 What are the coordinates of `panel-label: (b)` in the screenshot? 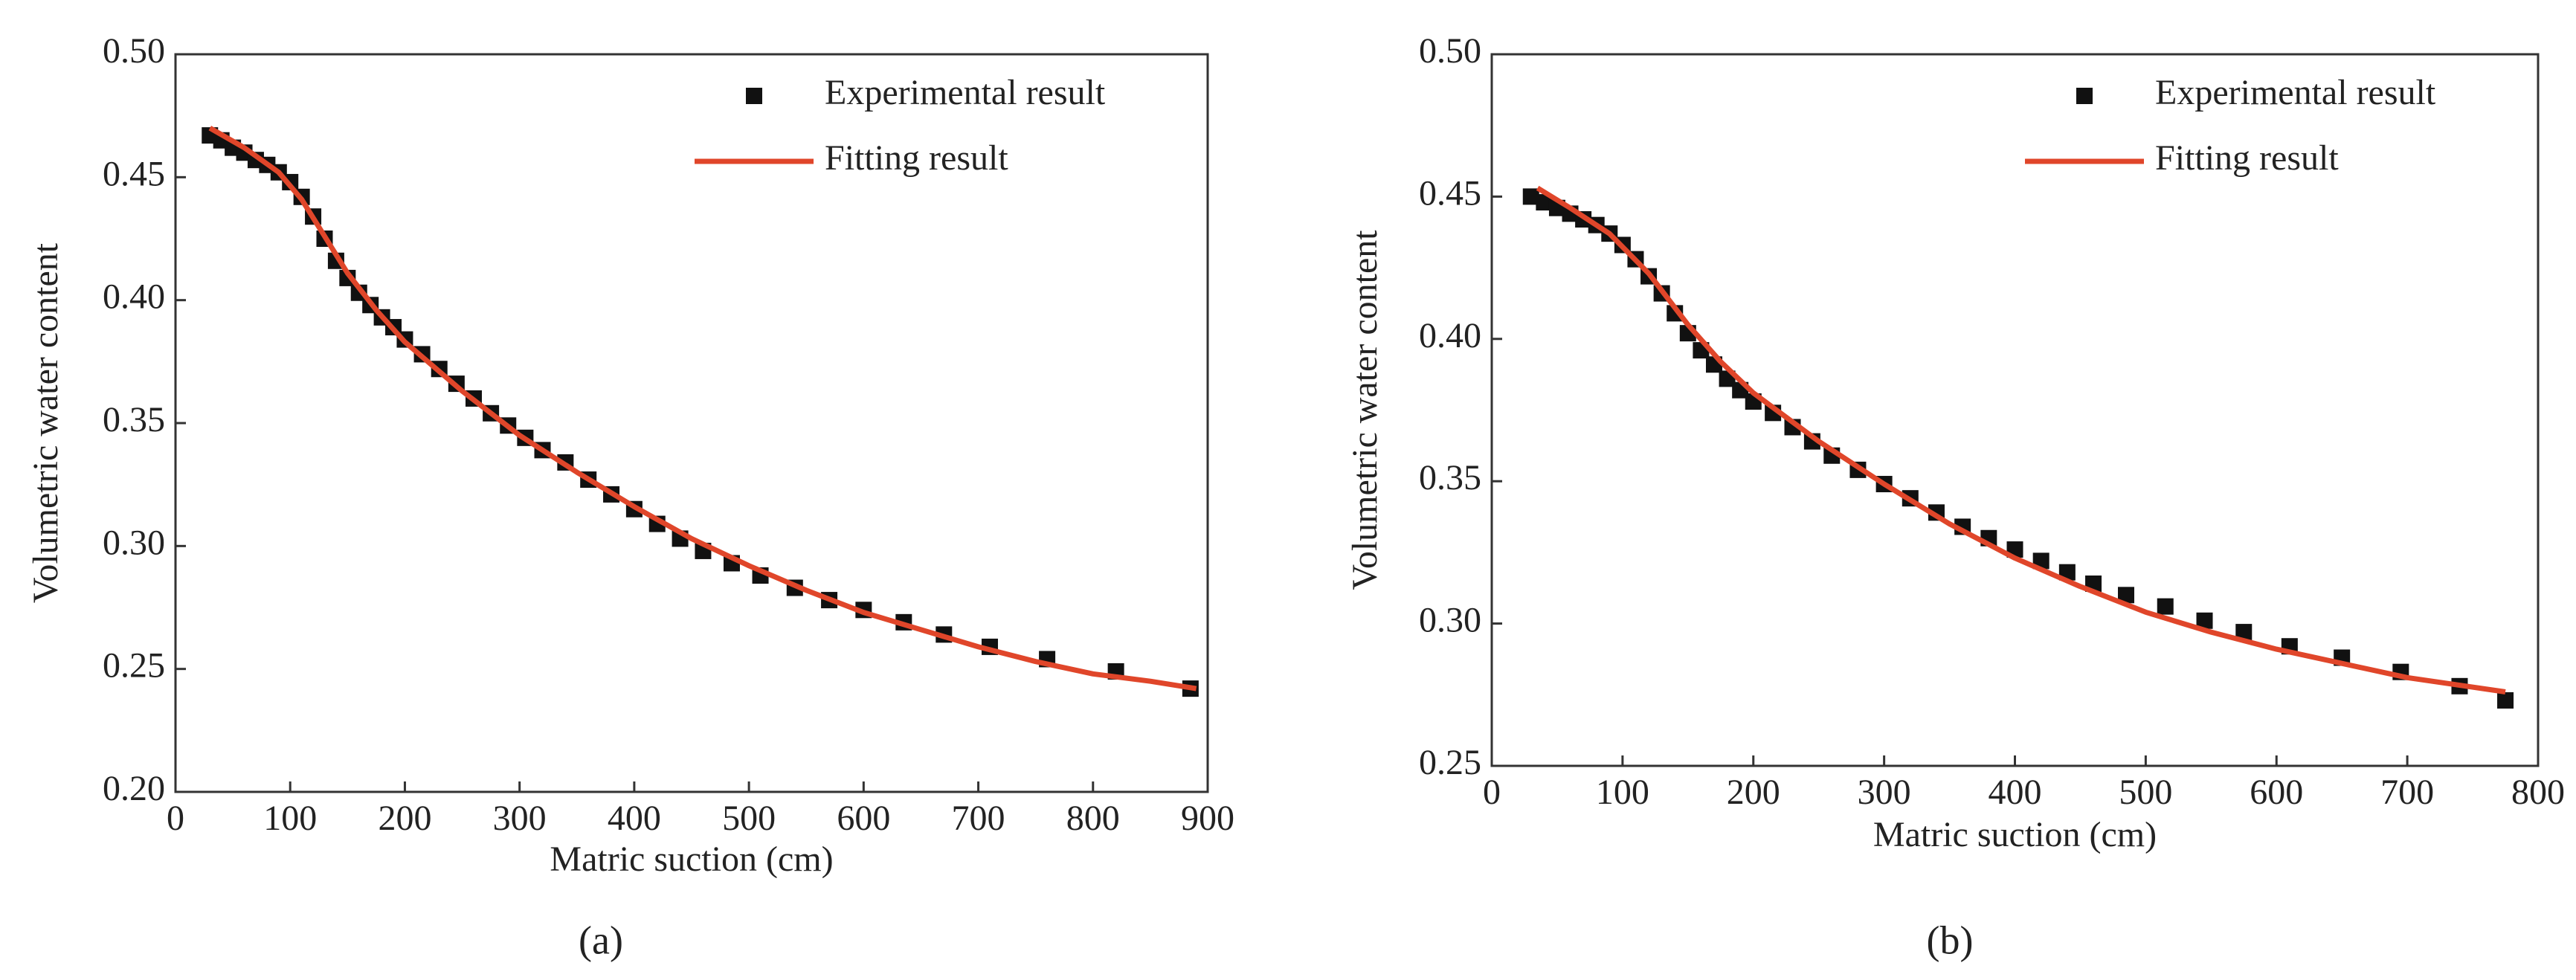 It's located at (1950, 940).